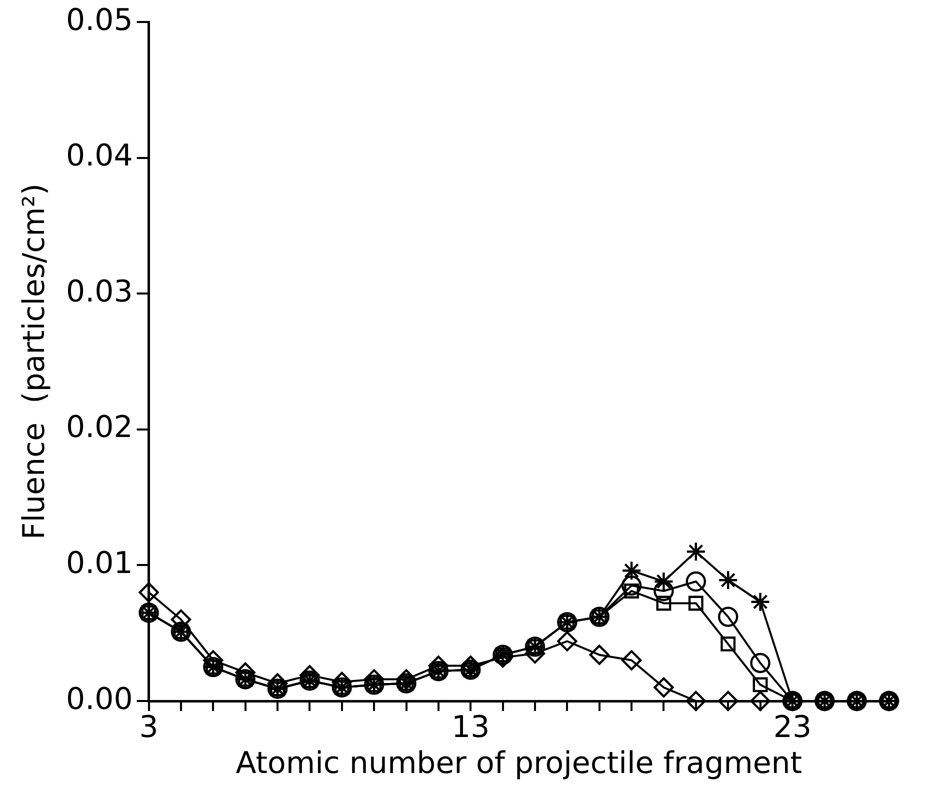  I want to click on y-axis-title: Fluence (particles/cm²), so click(34, 361).